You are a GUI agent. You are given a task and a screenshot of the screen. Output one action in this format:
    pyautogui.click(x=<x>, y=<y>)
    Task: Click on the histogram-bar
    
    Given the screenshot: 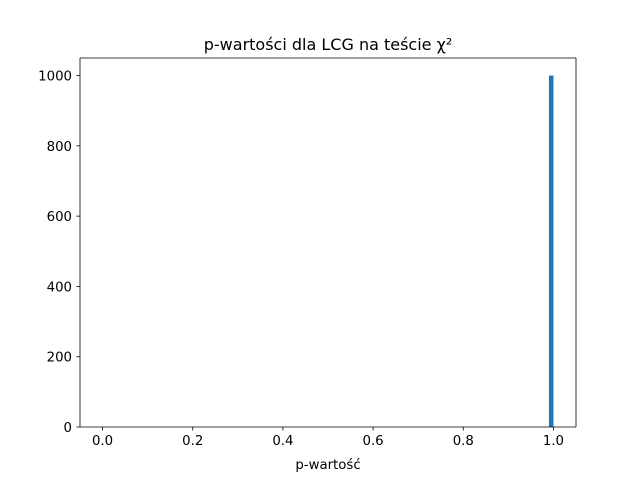 What is the action you would take?
    pyautogui.click(x=551, y=251)
    